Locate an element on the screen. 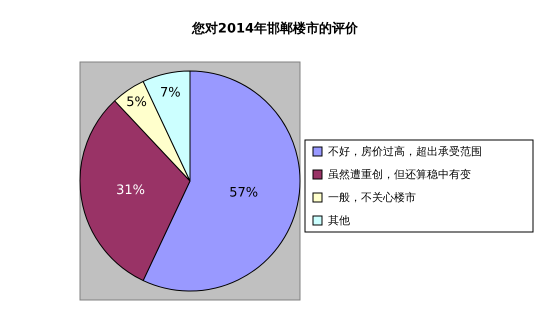  legend-label: 虽然遭重创，但还算稳中有变 is located at coordinates (399, 174).